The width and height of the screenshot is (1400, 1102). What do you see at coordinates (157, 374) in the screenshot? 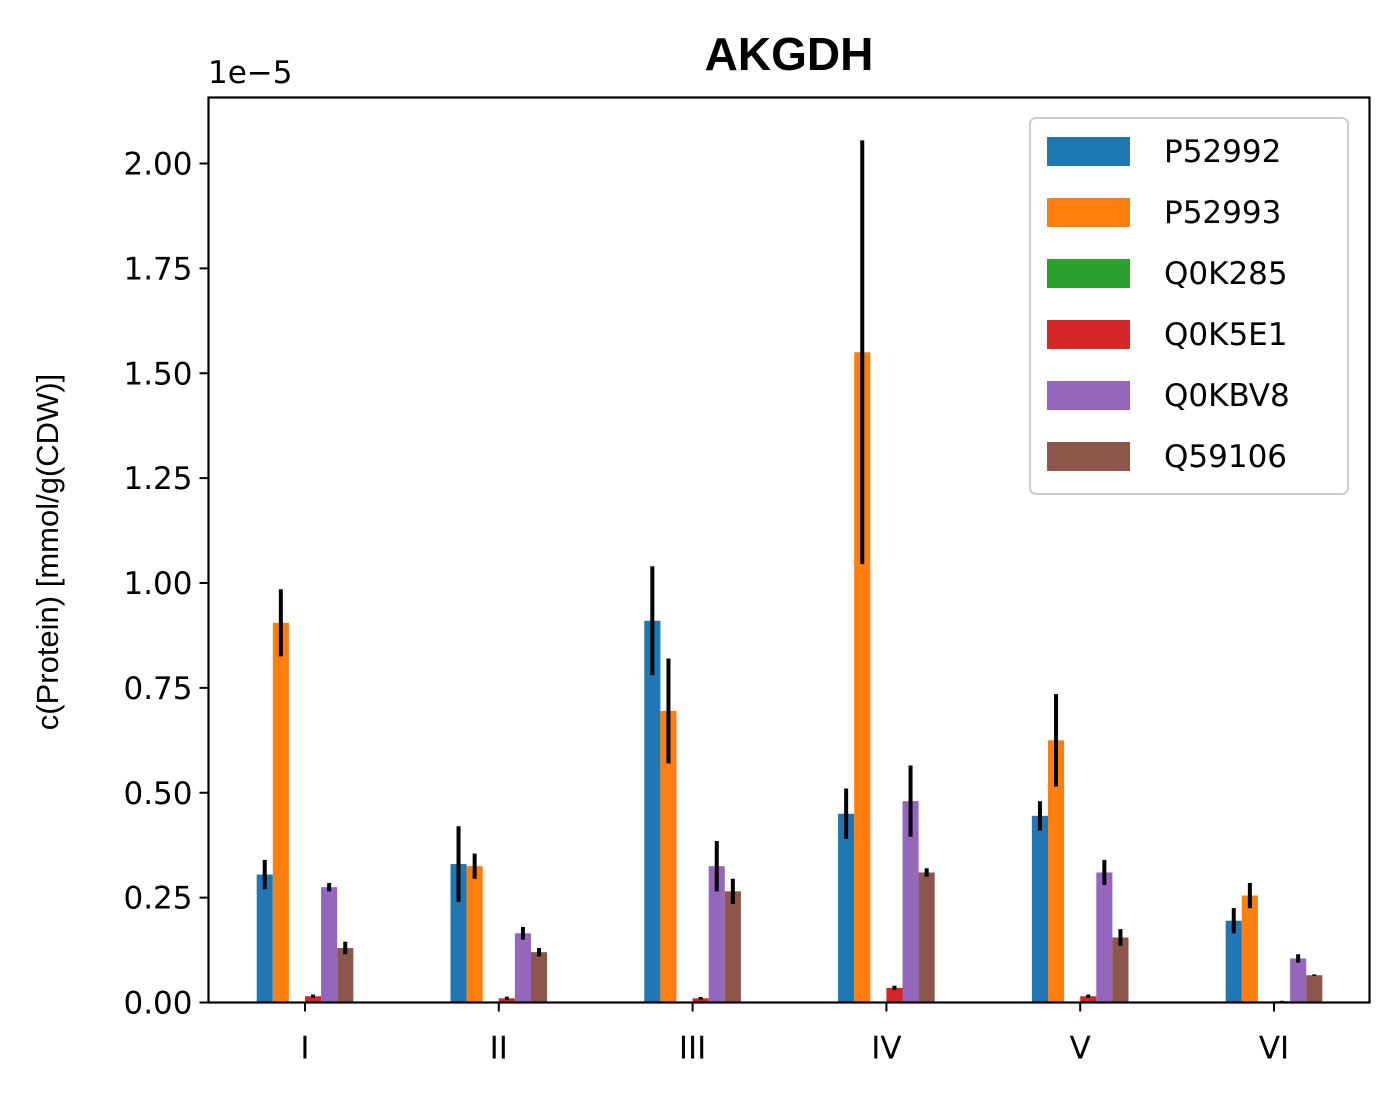
I see `y-tick-label: 1.50` at bounding box center [157, 374].